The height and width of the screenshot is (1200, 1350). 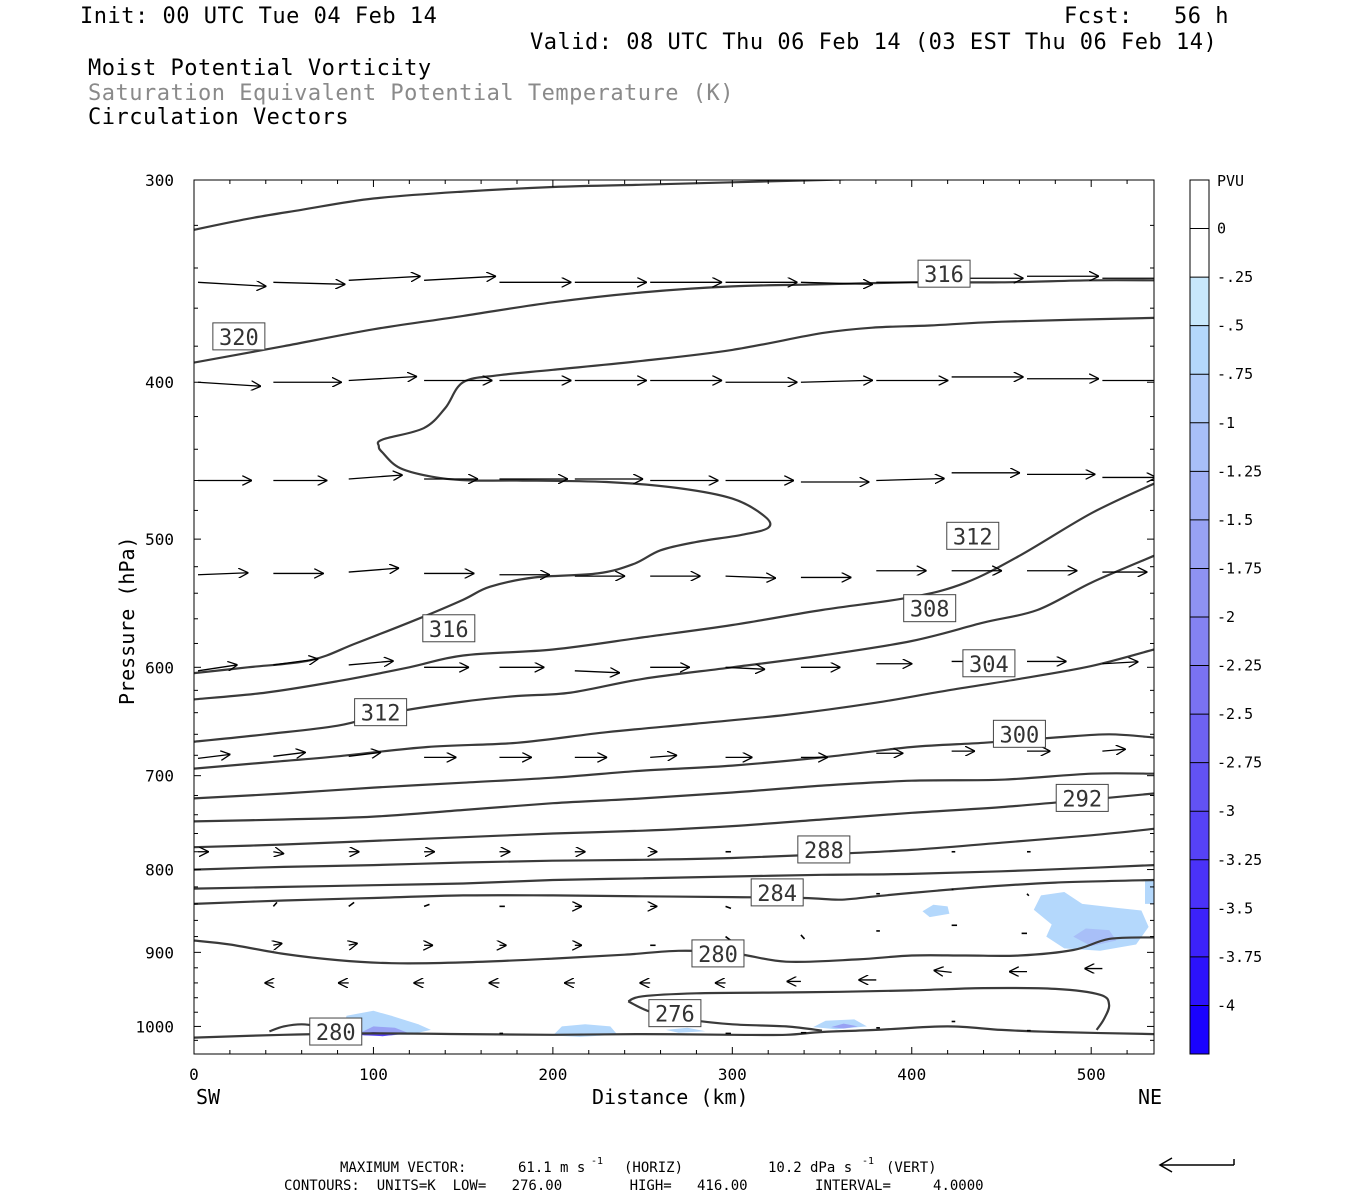 I want to click on contour-label: 304, so click(x=989, y=663).